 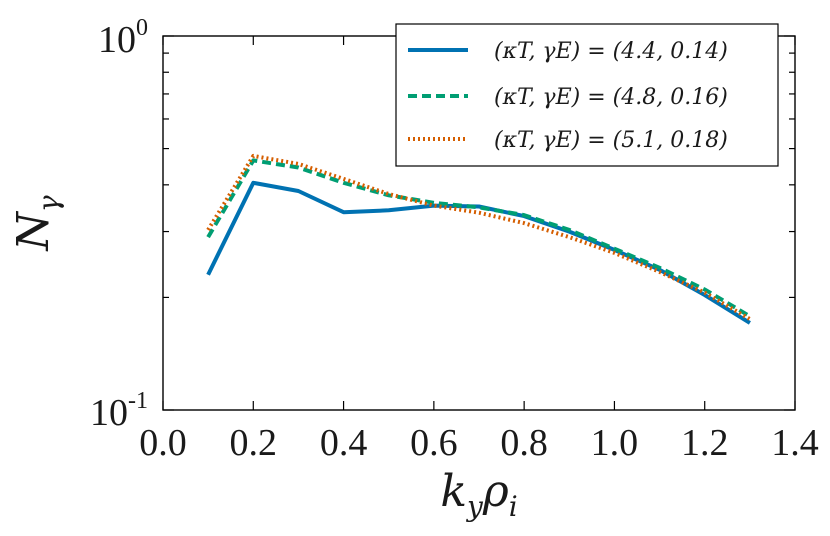 What do you see at coordinates (36, 223) in the screenshot?
I see `y-axis-label: Nγ` at bounding box center [36, 223].